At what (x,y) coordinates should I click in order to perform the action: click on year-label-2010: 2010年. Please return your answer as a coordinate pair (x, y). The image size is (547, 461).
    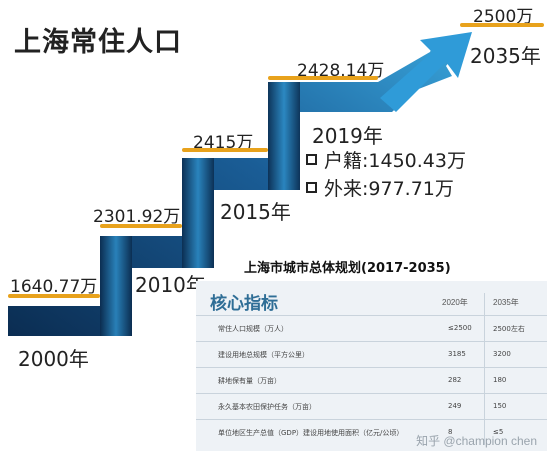
    Looking at the image, I should click on (170, 285).